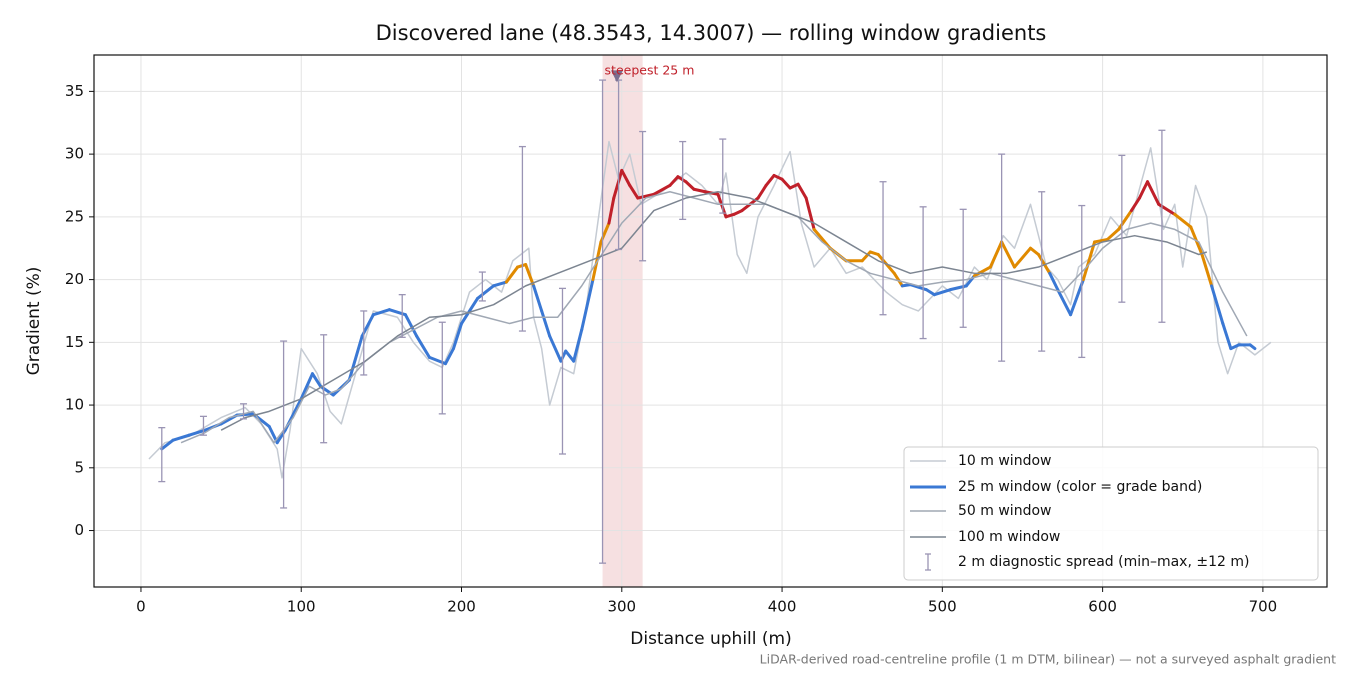  What do you see at coordinates (141, 607) in the screenshot?
I see `x-tick-label: 0` at bounding box center [141, 607].